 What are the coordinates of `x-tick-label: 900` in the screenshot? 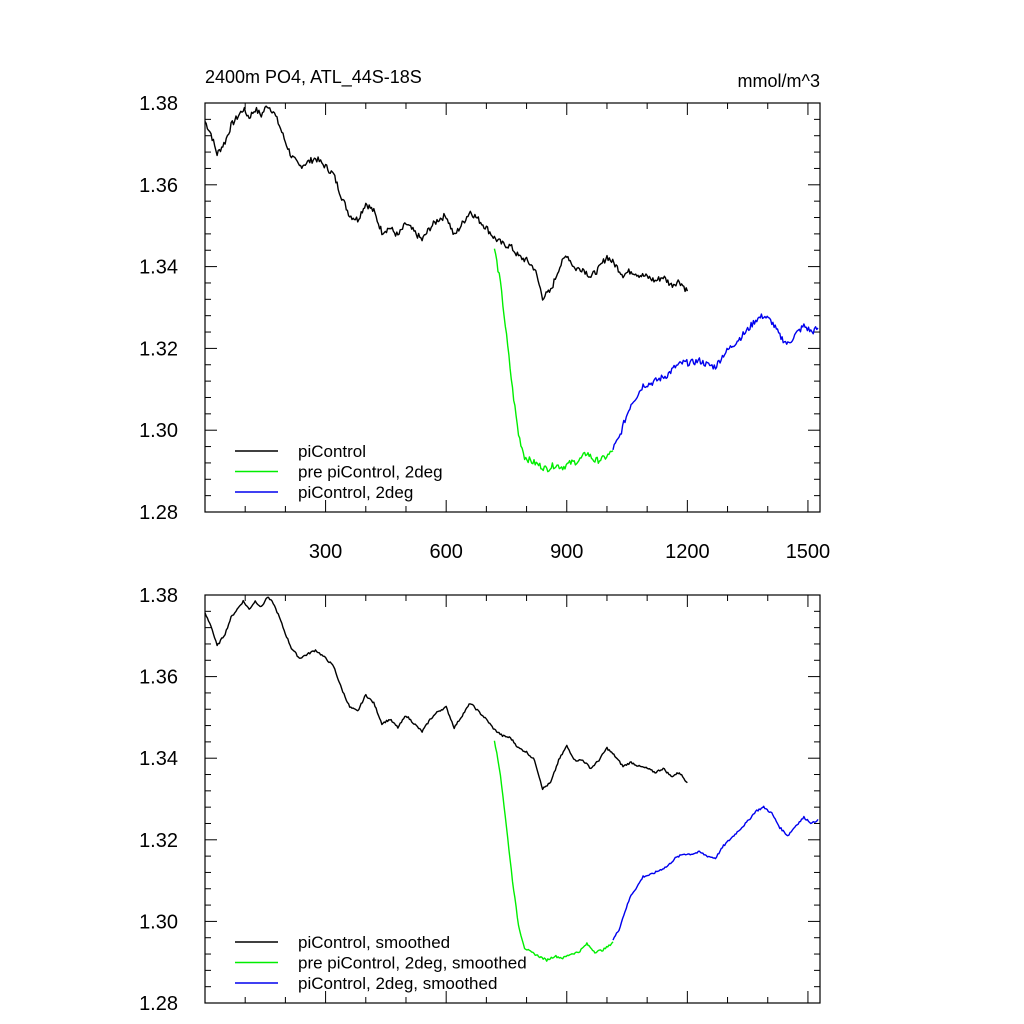 It's located at (566, 552).